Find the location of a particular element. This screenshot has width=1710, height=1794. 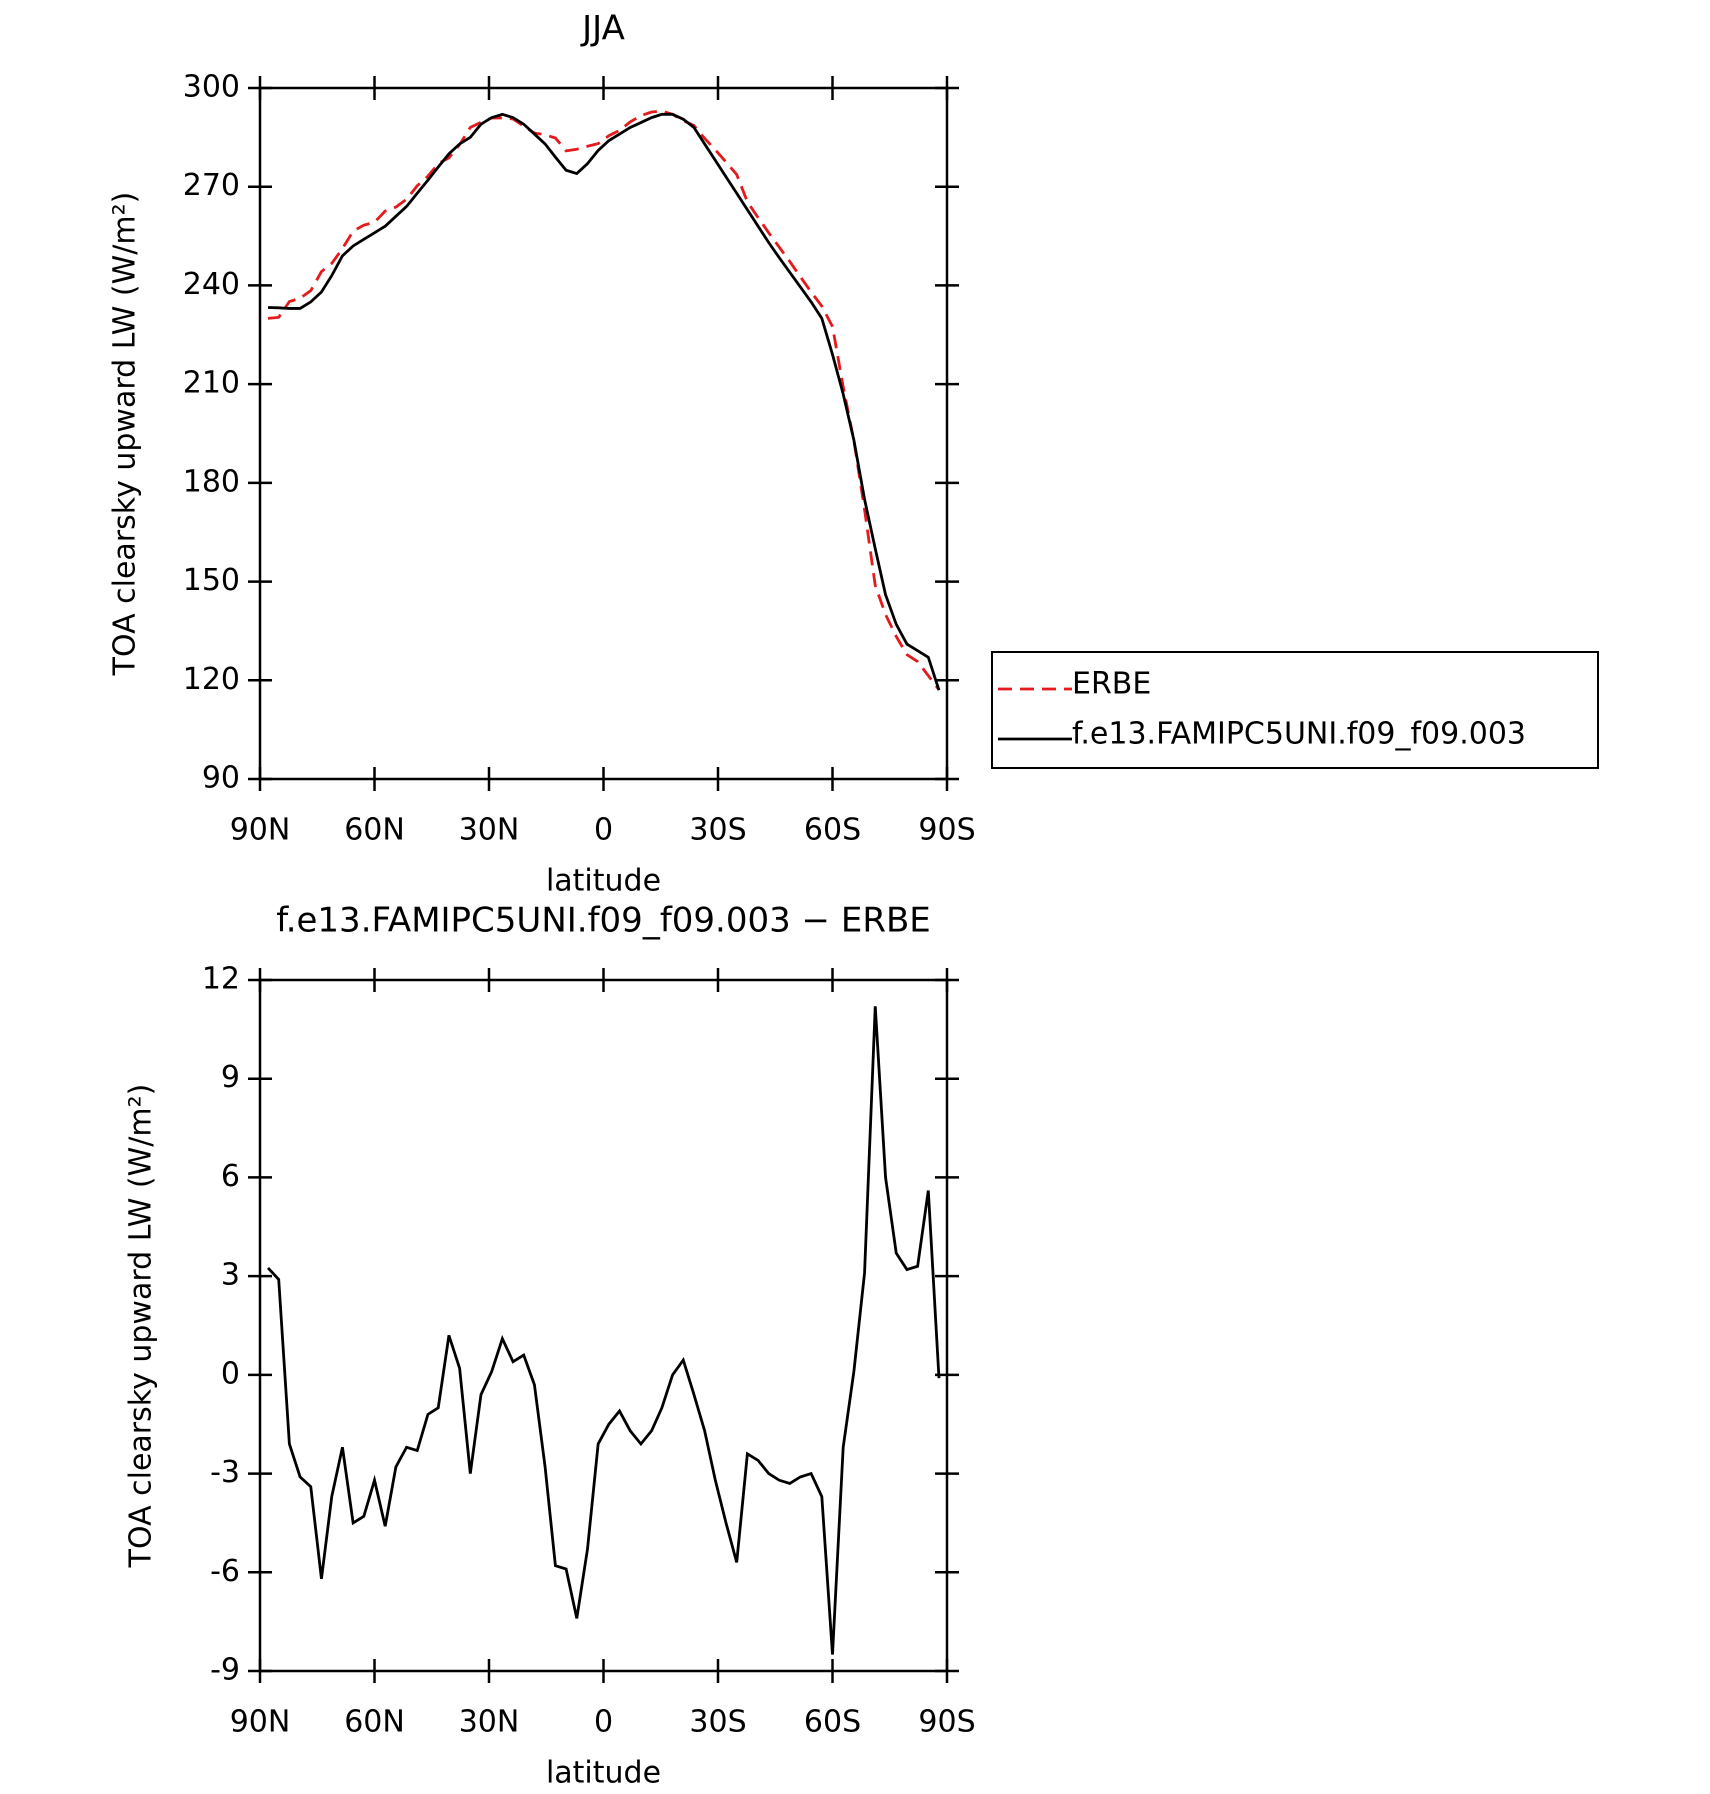

y-tick-label: 90 is located at coordinates (221, 778).